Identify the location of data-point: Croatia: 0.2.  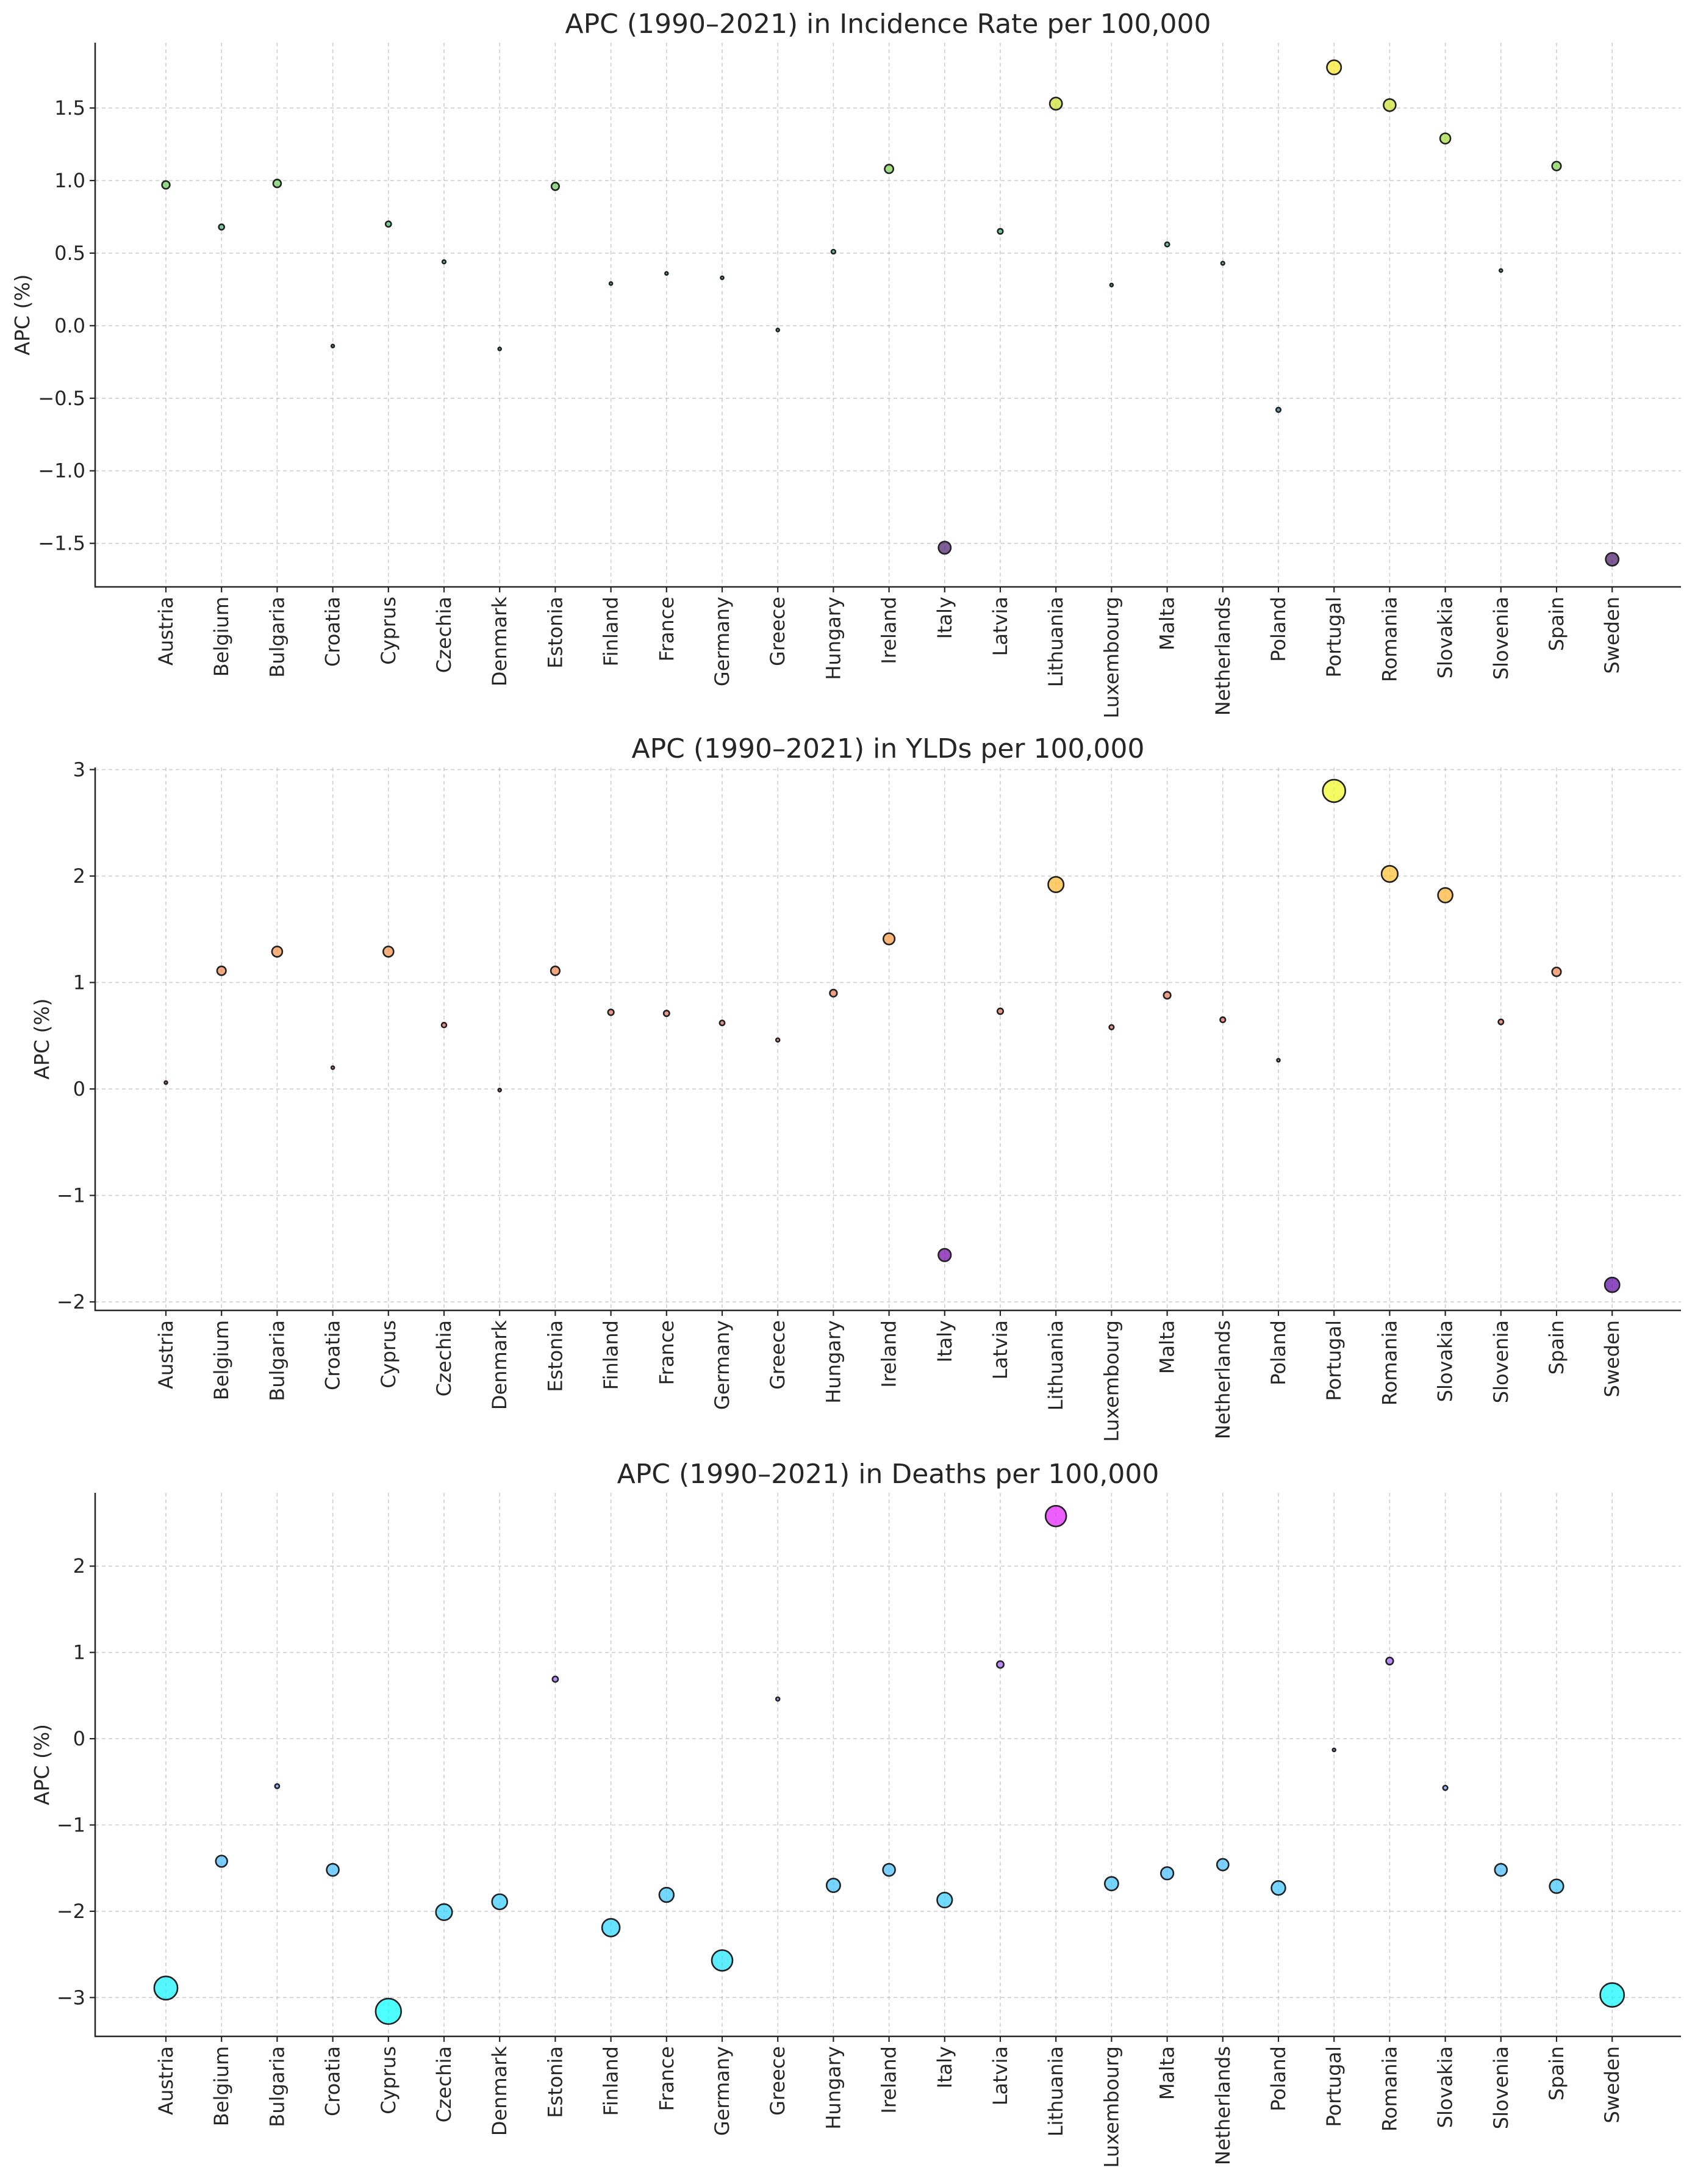
(332, 1067).